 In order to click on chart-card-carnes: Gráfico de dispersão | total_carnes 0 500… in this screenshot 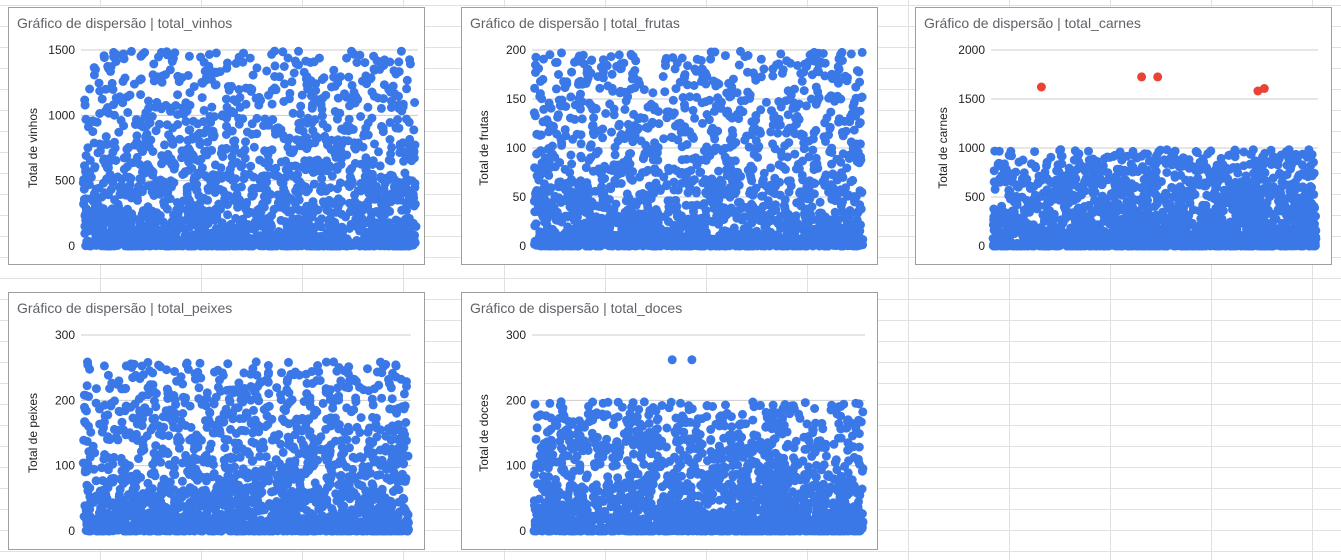, I will do `click(1123, 136)`.